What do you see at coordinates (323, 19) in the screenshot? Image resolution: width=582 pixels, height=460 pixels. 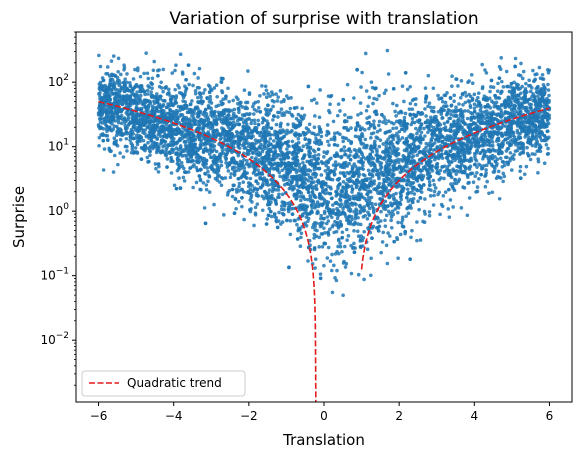 I see `chart-title: Variation of surprise with translation` at bounding box center [323, 19].